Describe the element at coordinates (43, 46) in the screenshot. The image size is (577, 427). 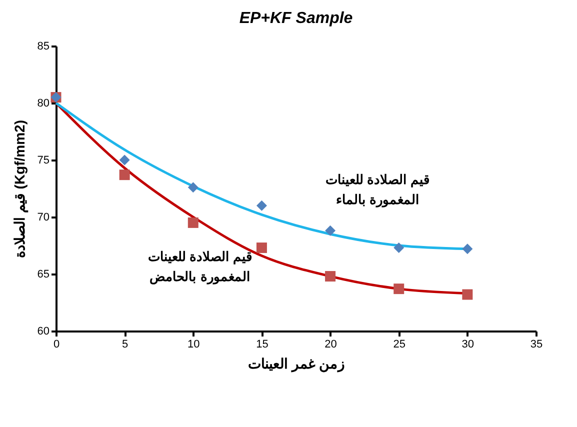
I see `y-tick-label: 85` at that location.